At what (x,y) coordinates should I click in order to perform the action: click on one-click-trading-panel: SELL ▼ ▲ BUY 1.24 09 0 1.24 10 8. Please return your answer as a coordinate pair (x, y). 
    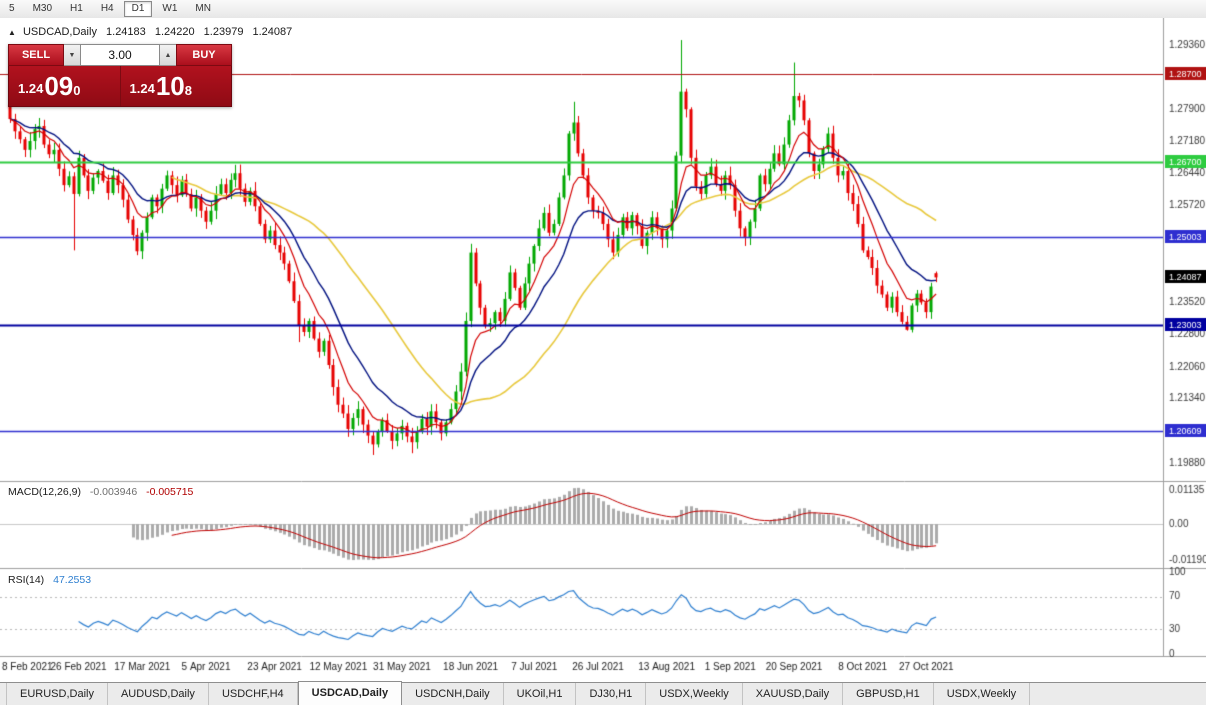
    Looking at the image, I should click on (120, 75).